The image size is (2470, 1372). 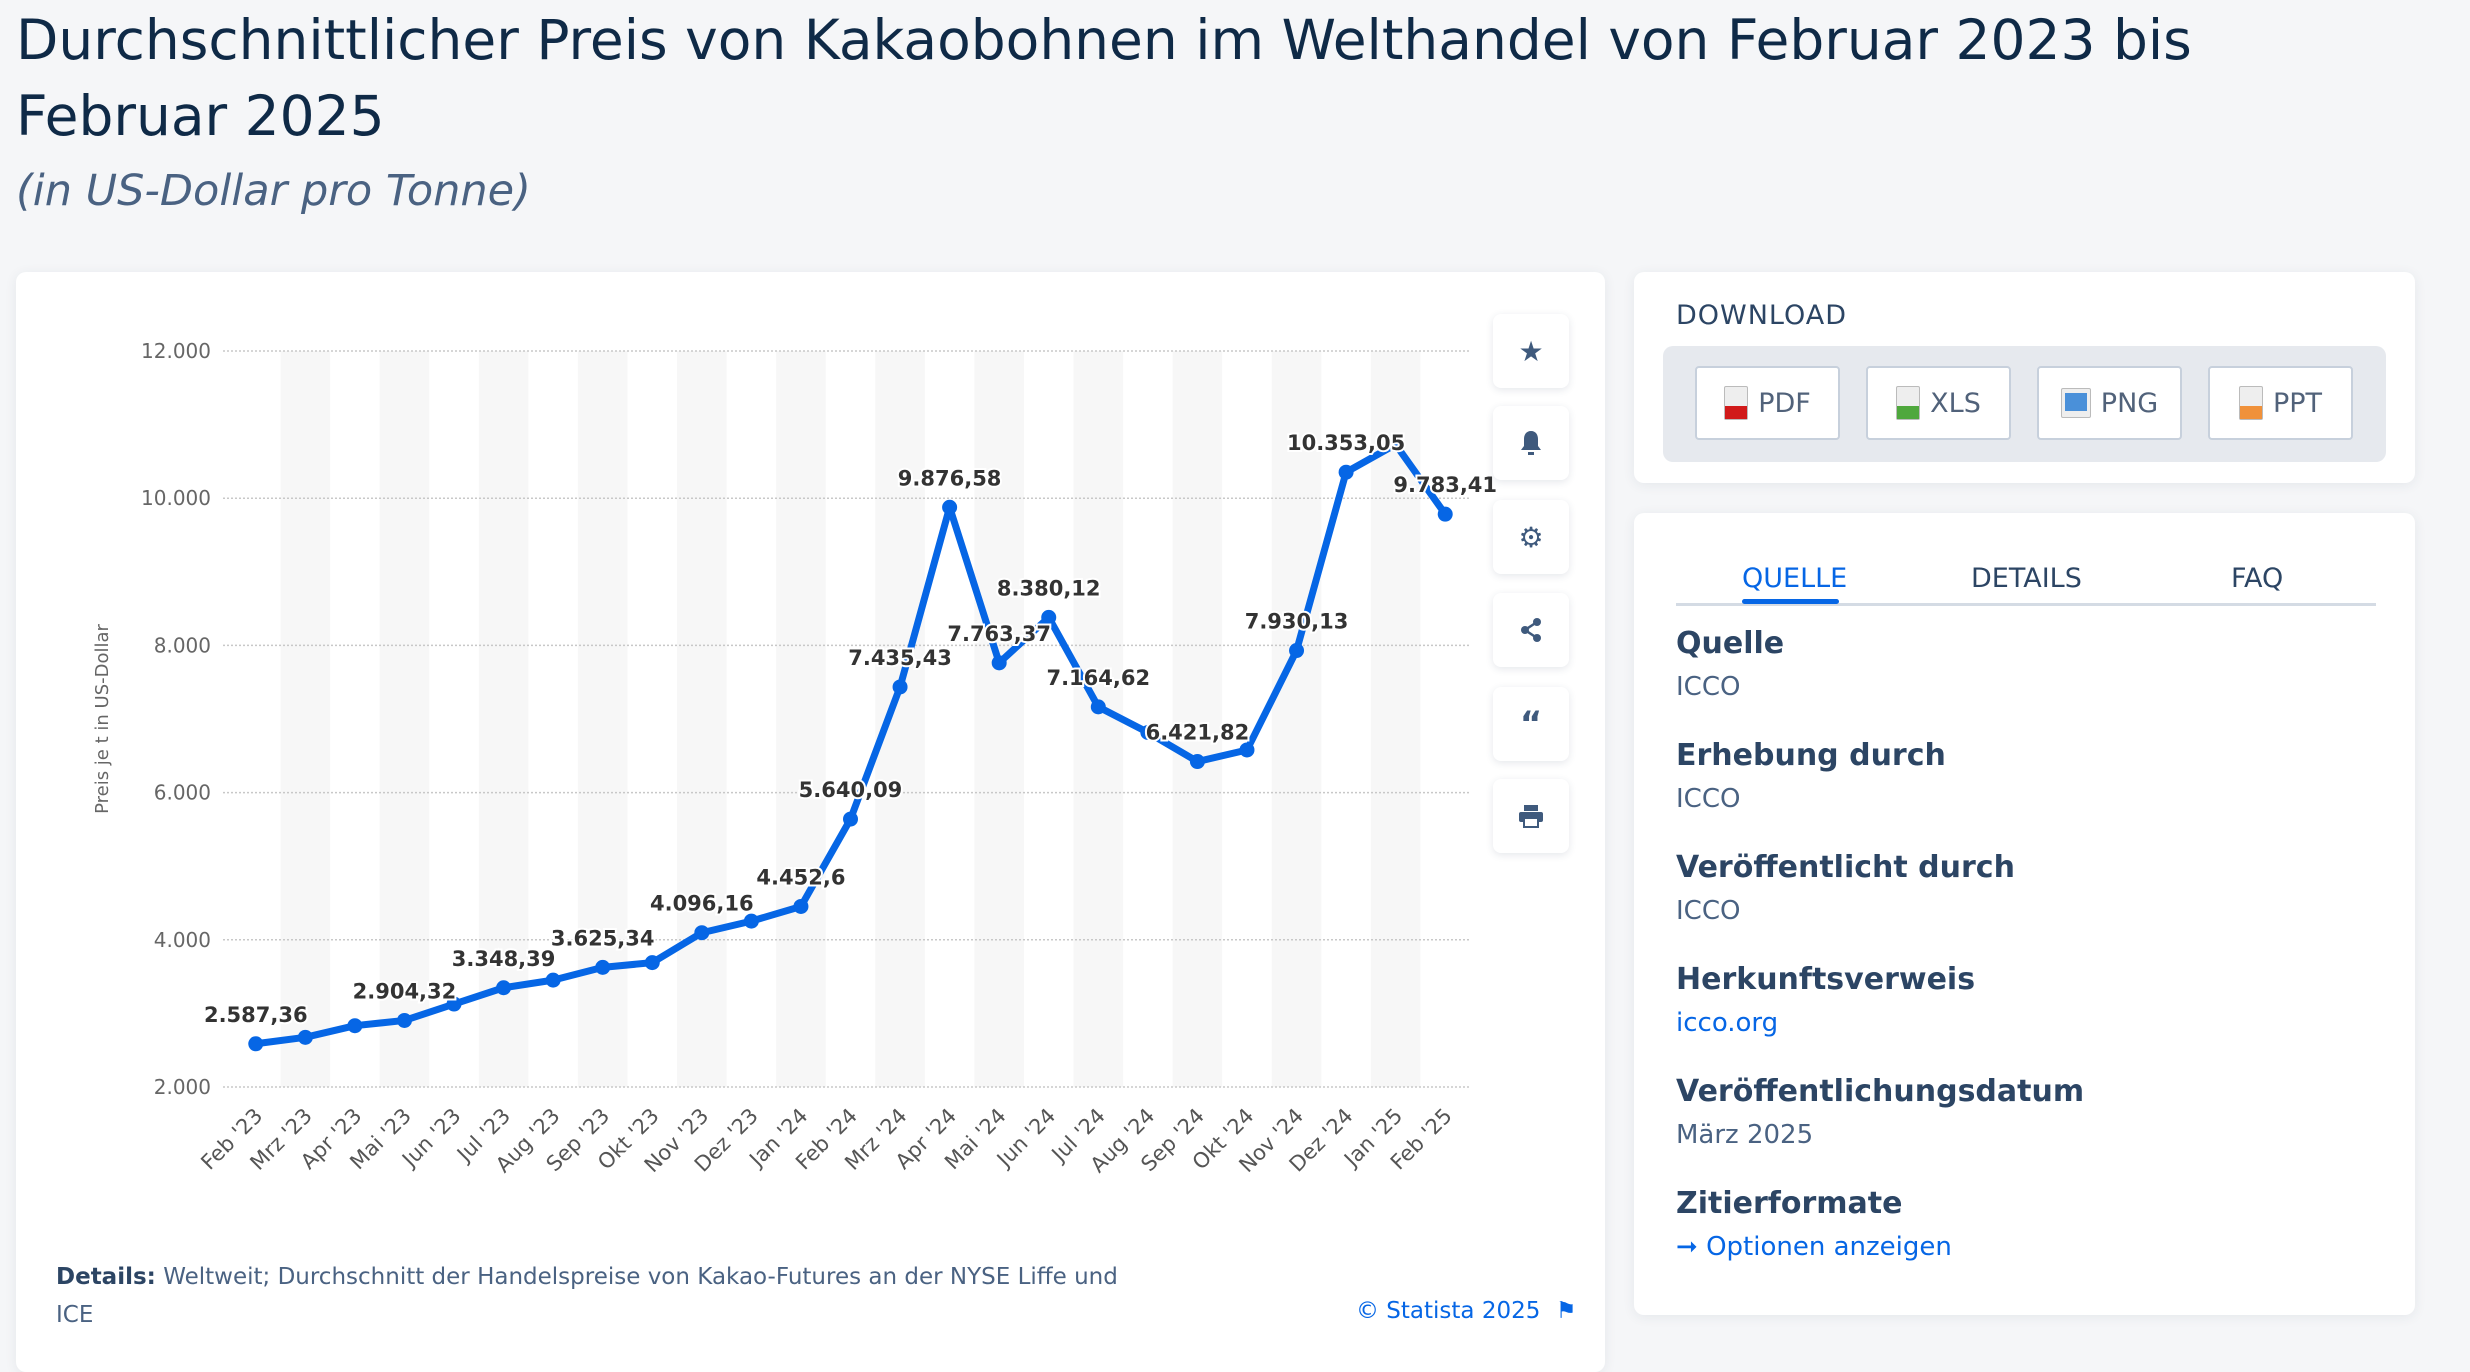 What do you see at coordinates (1790, 601) in the screenshot?
I see `active-tab-indicator` at bounding box center [1790, 601].